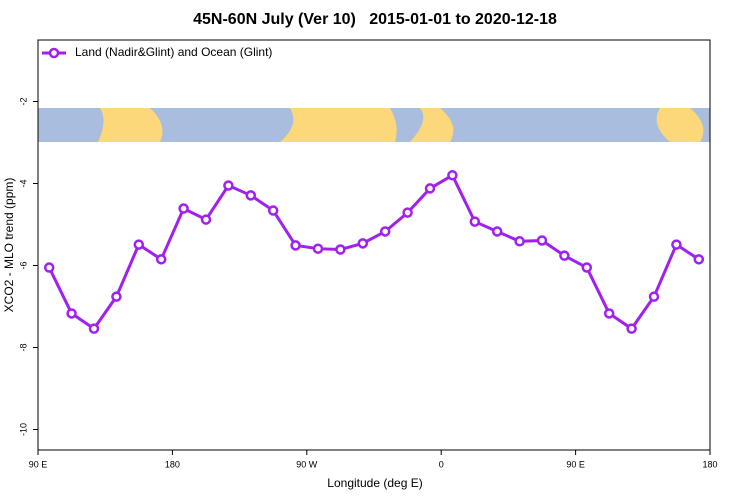 This screenshot has height=500, width=750. I want to click on y-tick-label: -6, so click(23, 265).